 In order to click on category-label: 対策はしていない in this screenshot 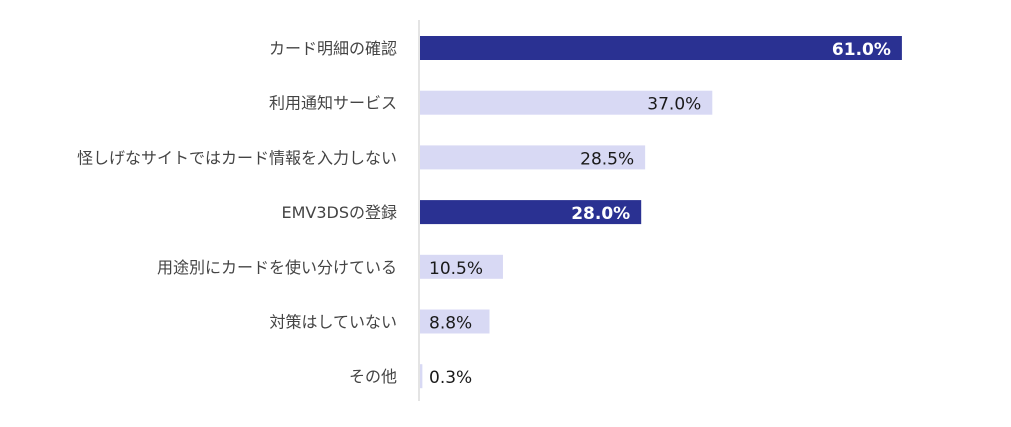, I will do `click(333, 322)`.